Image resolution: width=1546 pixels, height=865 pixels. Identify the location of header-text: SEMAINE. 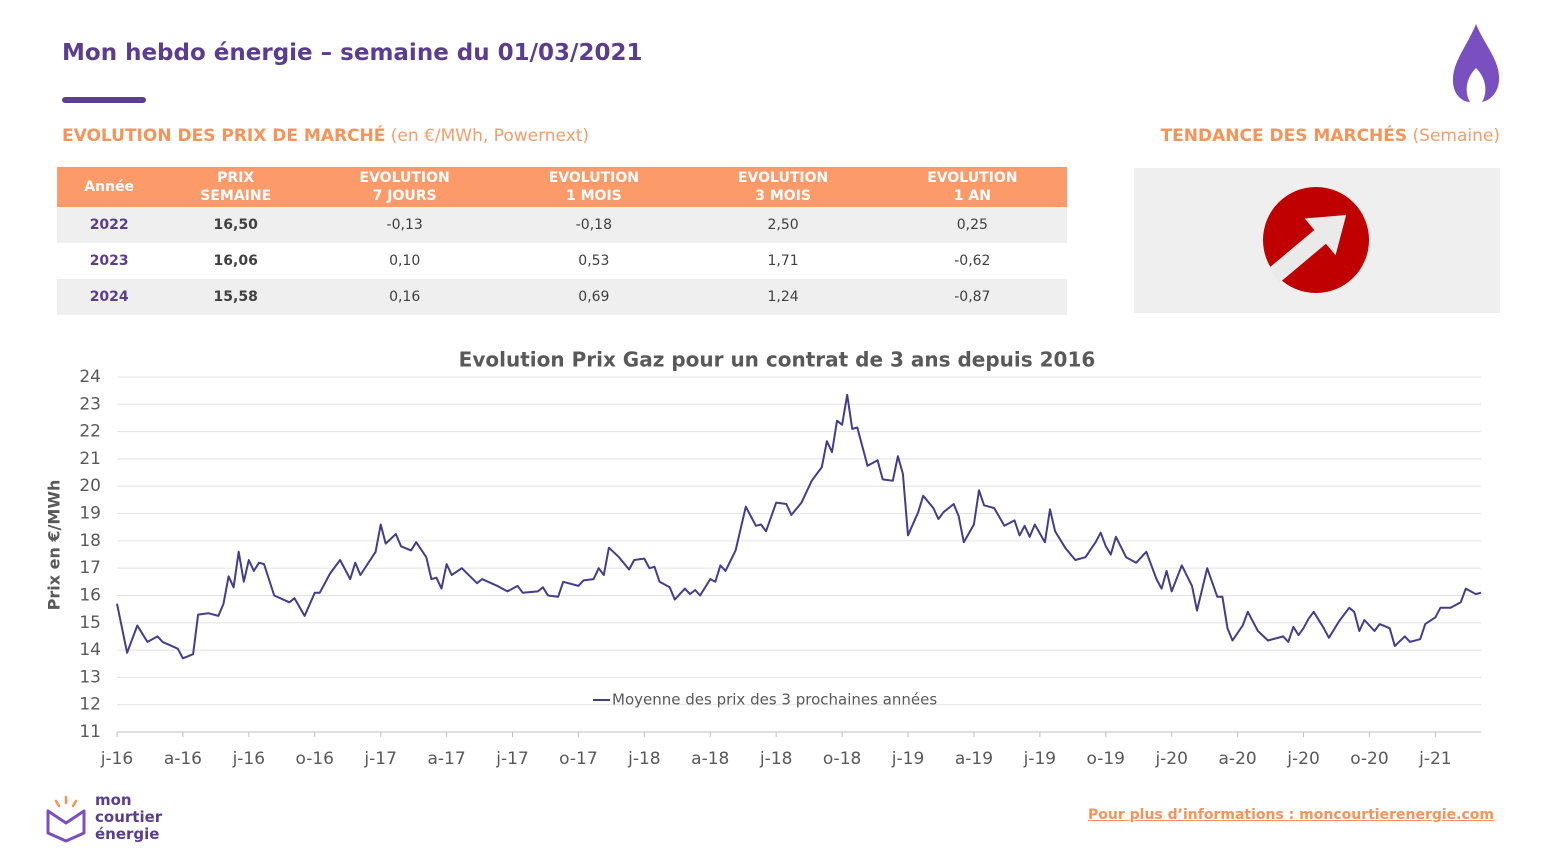
(236, 196).